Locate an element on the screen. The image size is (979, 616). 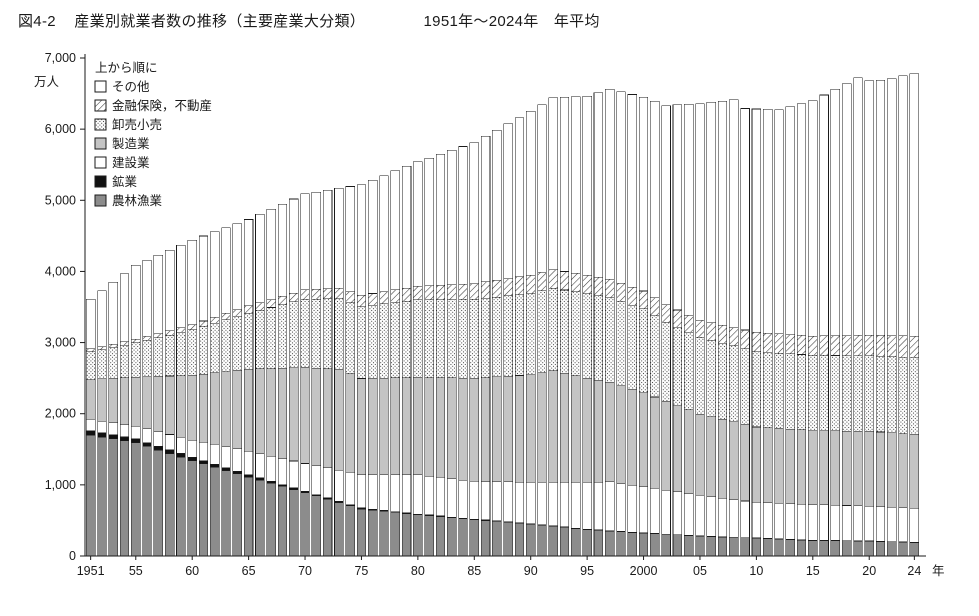
x-tick-label: 95 is located at coordinates (587, 571).